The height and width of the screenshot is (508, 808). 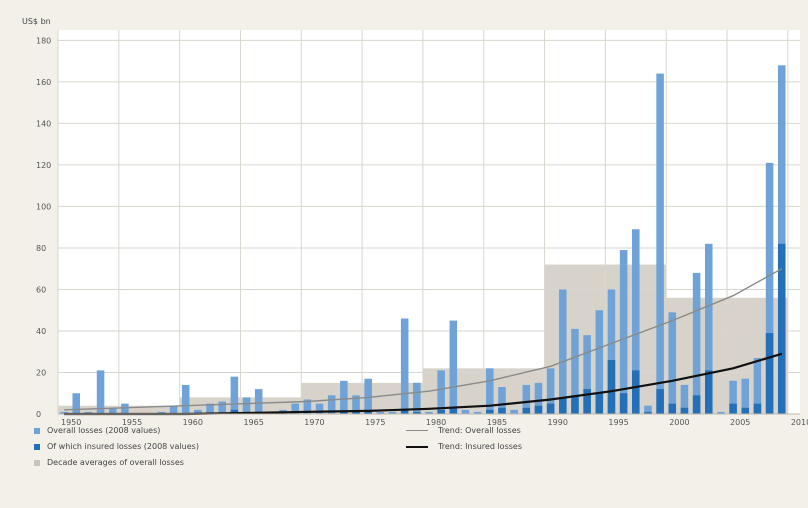 I want to click on x-tick-label: 1980, so click(x=436, y=422).